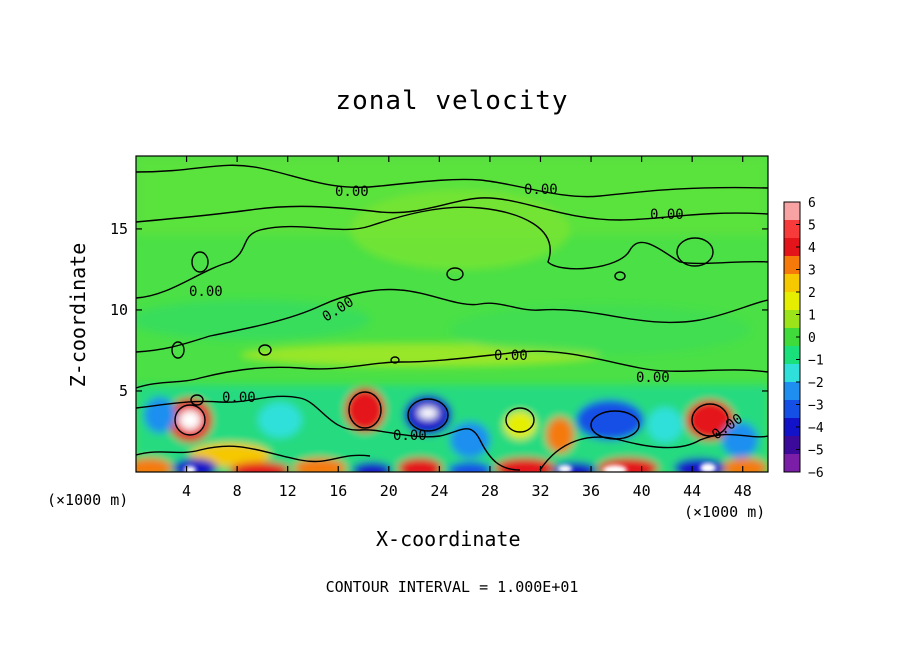 This screenshot has height=654, width=904. Describe the element at coordinates (119, 310) in the screenshot. I see `y-tick-label: 10` at that location.